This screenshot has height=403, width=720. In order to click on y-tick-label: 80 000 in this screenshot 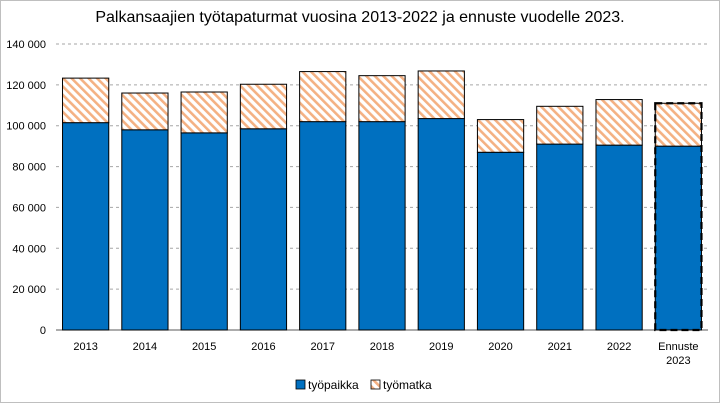, I will do `click(29, 168)`.